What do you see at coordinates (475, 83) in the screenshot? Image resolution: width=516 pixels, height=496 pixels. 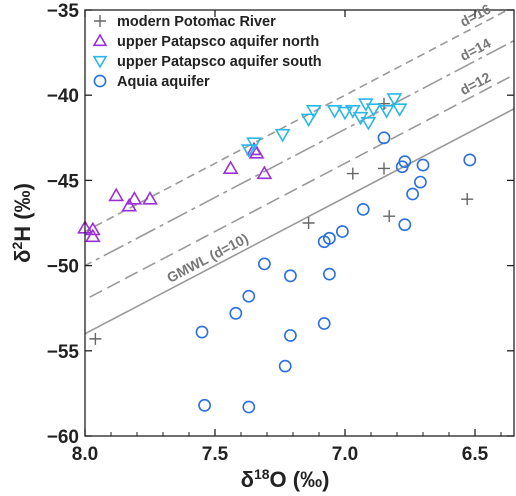 I see `reference-line-label-d12: d=12` at bounding box center [475, 83].